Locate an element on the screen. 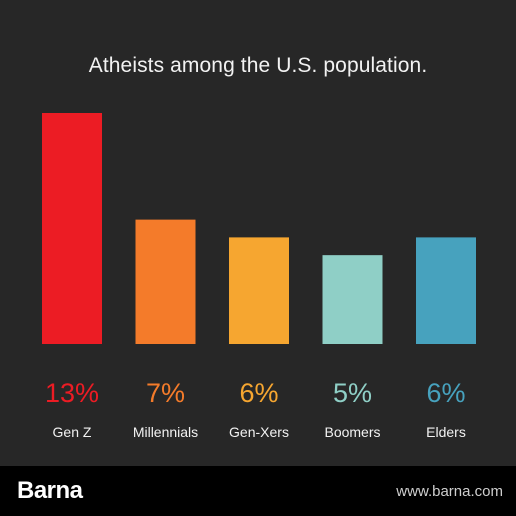 This screenshot has height=516, width=516. bar-gen-z is located at coordinates (72, 228).